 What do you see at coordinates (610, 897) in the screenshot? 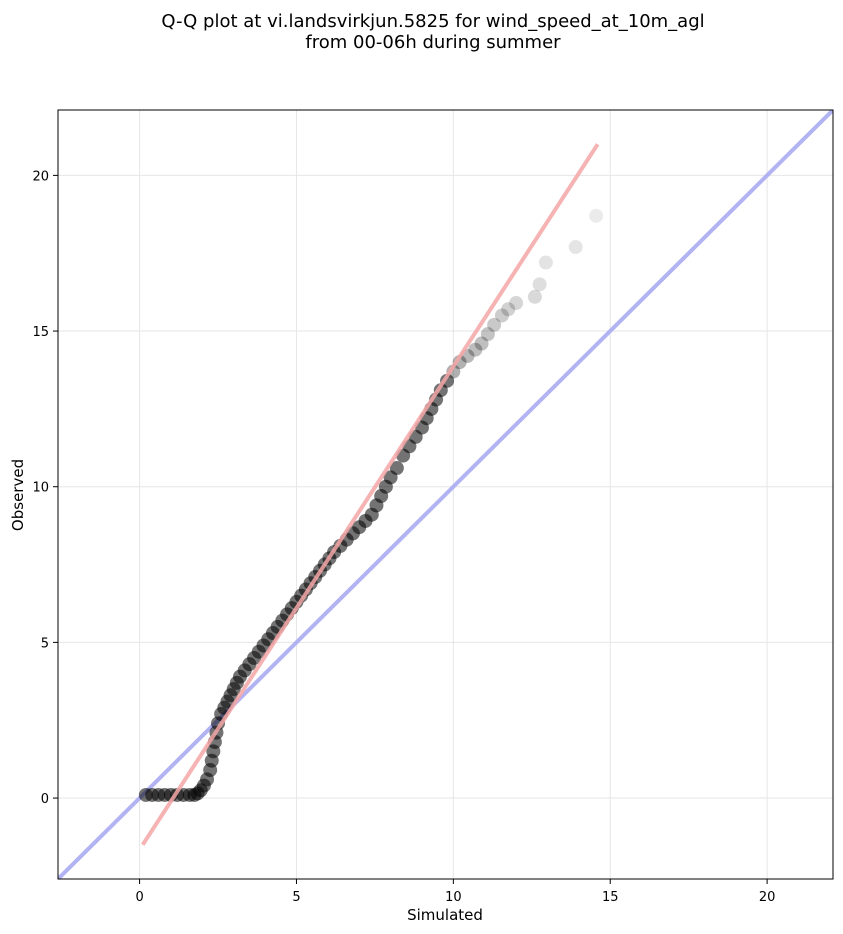
I see `x-tick-label: 15` at bounding box center [610, 897].